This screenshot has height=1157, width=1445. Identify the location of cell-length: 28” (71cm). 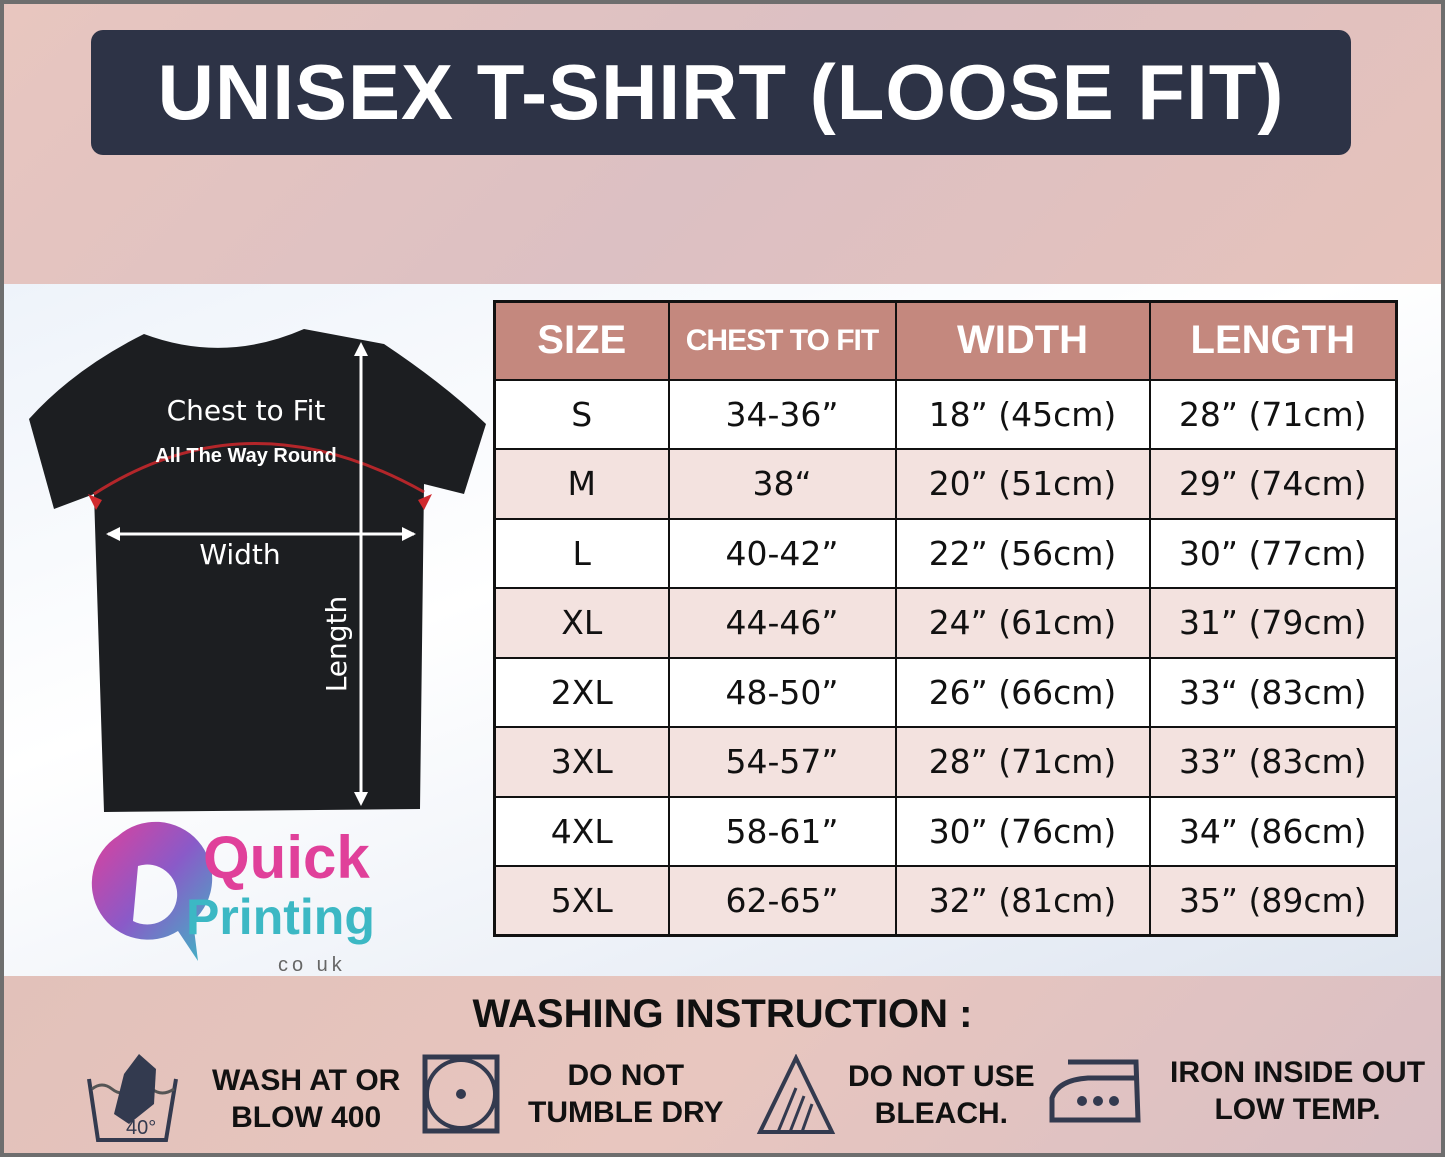
(1273, 414).